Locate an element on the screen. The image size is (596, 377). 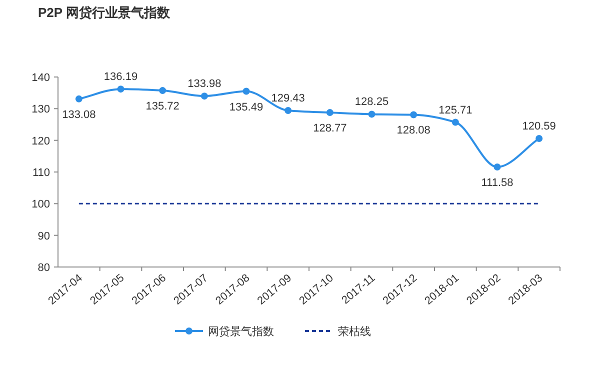
data-label: 128.08 is located at coordinates (413, 130).